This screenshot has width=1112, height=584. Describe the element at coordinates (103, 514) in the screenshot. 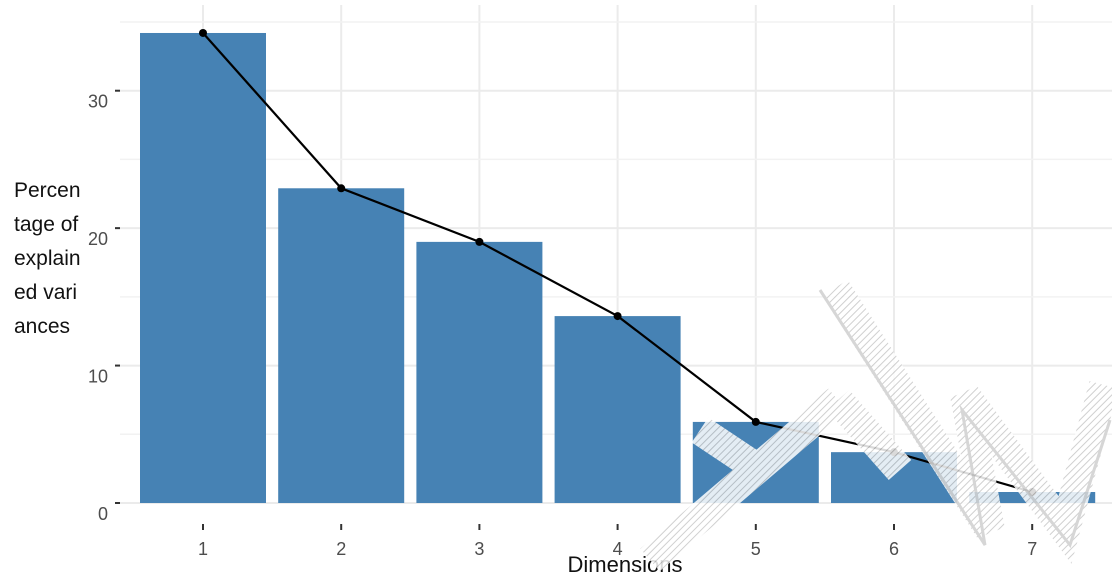

I see `y-tick-label-0: 0` at that location.